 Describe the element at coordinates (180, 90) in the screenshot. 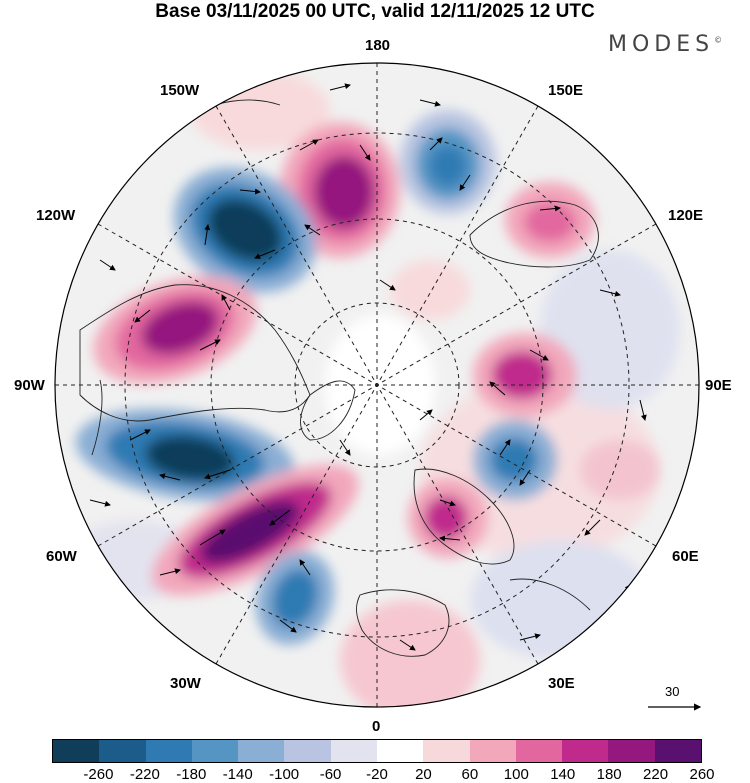

I see `lon-label-150w: 150W` at that location.